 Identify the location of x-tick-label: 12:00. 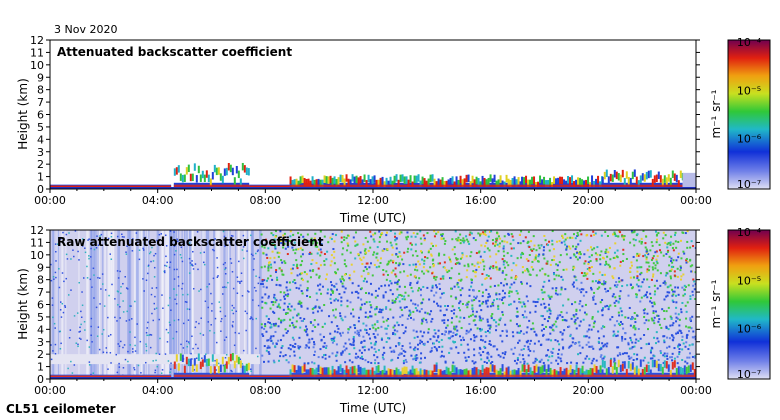
(373, 390).